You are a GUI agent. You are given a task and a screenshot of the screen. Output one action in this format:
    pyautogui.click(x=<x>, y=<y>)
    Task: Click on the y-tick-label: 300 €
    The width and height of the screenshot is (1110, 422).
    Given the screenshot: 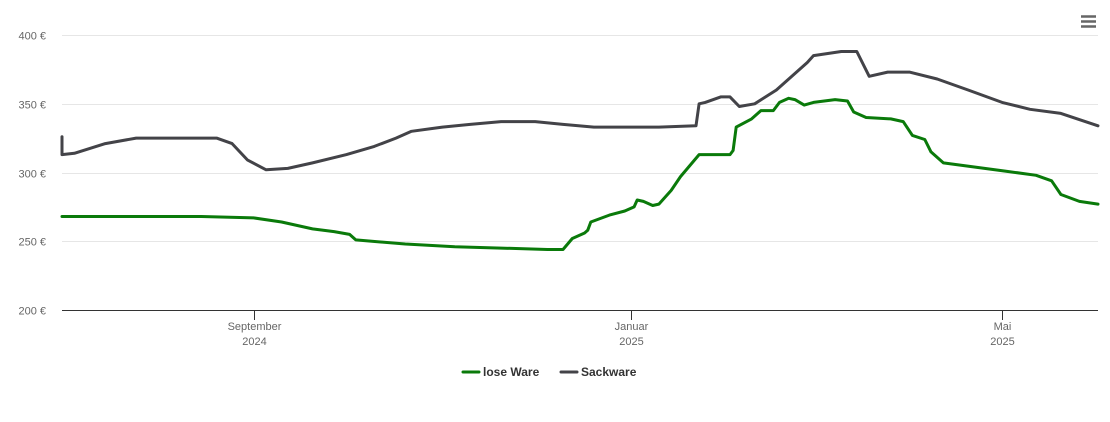 What is the action you would take?
    pyautogui.click(x=32, y=175)
    